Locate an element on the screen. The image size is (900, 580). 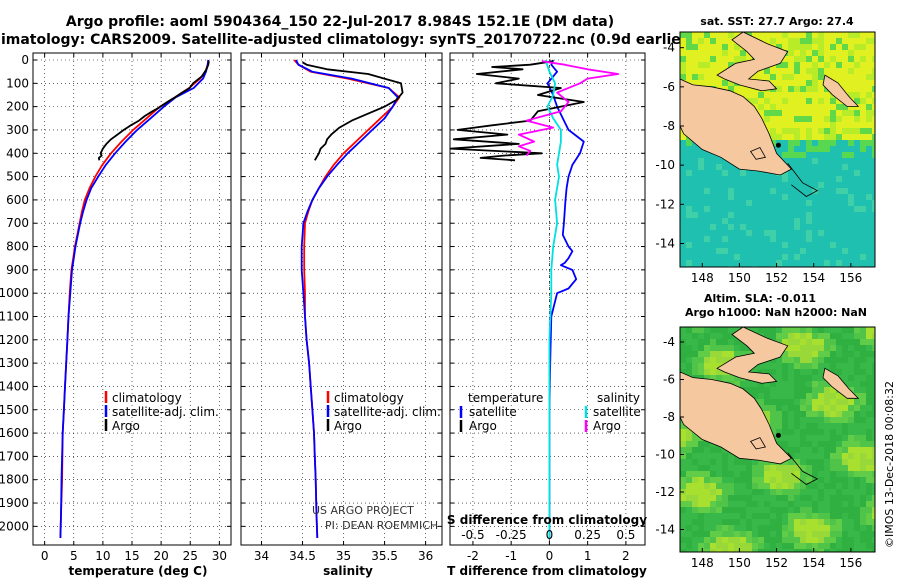
temperature-lines is located at coordinates (134, 299).